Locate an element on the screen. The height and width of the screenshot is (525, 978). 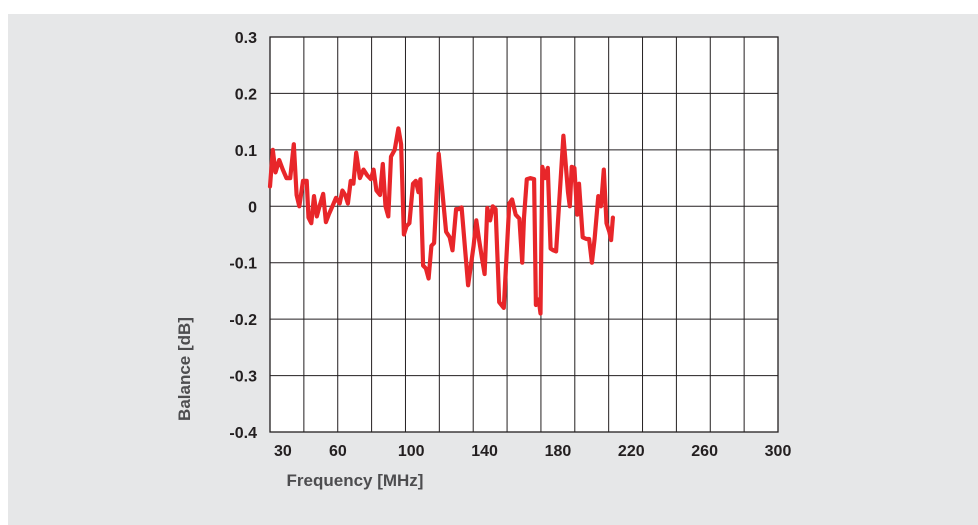
series-layer is located at coordinates (441, 221).